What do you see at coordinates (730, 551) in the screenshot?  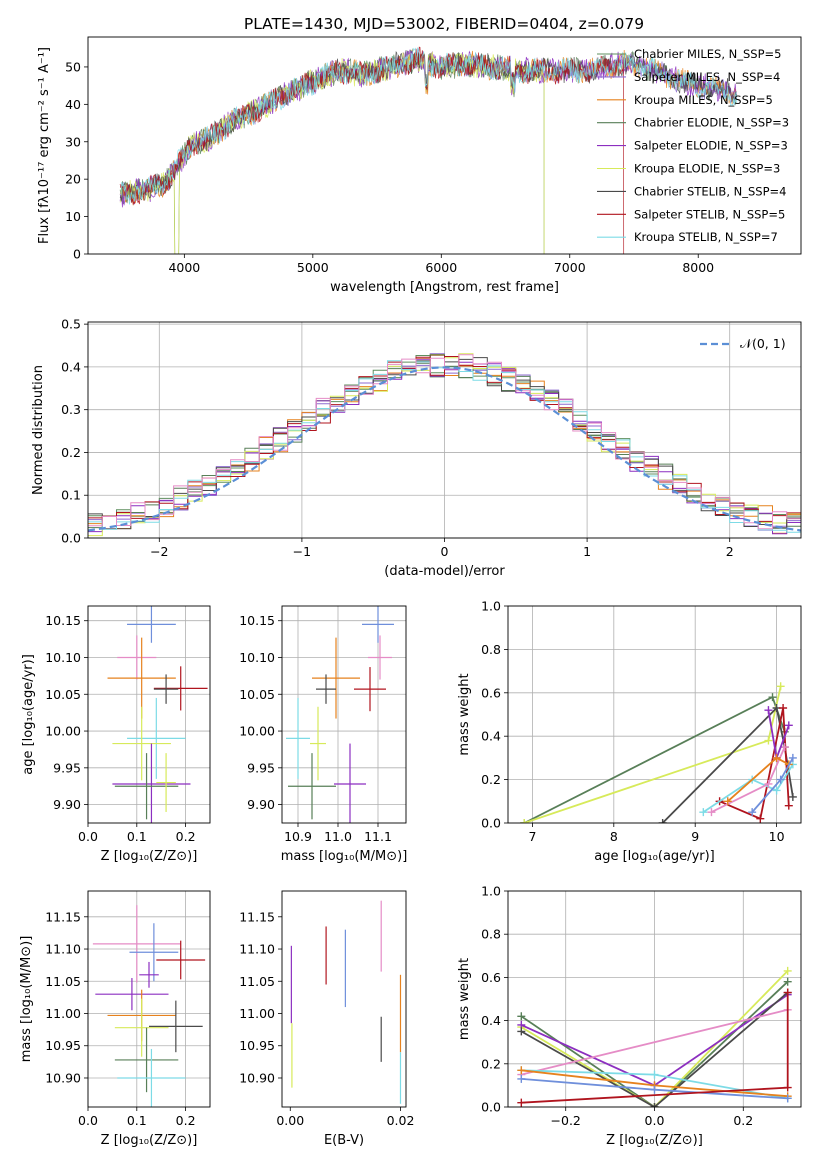 I see `x-tick-label: 2` at bounding box center [730, 551].